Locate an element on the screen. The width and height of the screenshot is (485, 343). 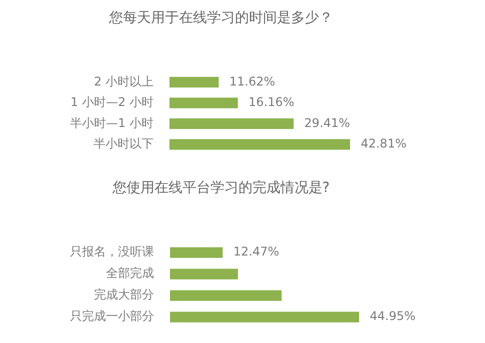
y-tick-label: 完成大部分 is located at coordinates (124, 295).